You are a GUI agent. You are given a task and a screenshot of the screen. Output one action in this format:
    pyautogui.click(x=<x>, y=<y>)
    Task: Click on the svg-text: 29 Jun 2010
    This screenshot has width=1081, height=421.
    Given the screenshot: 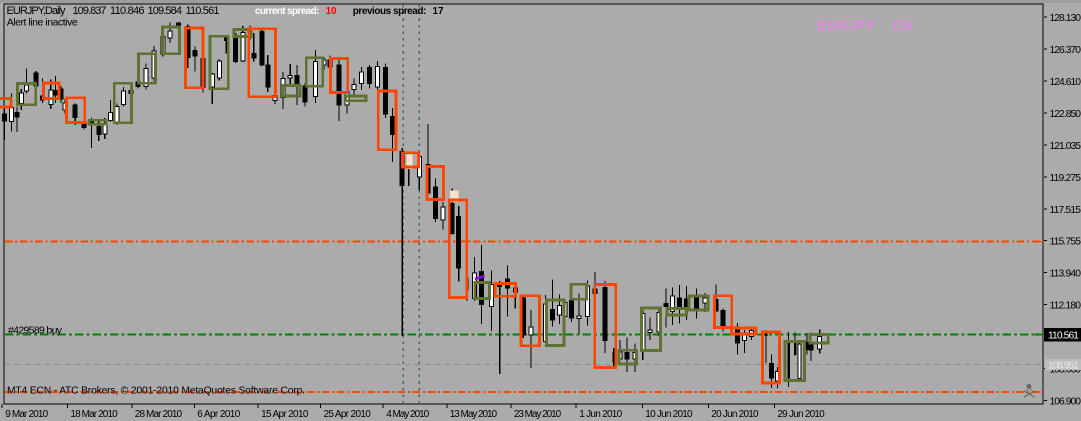 What is the action you would take?
    pyautogui.click(x=801, y=414)
    